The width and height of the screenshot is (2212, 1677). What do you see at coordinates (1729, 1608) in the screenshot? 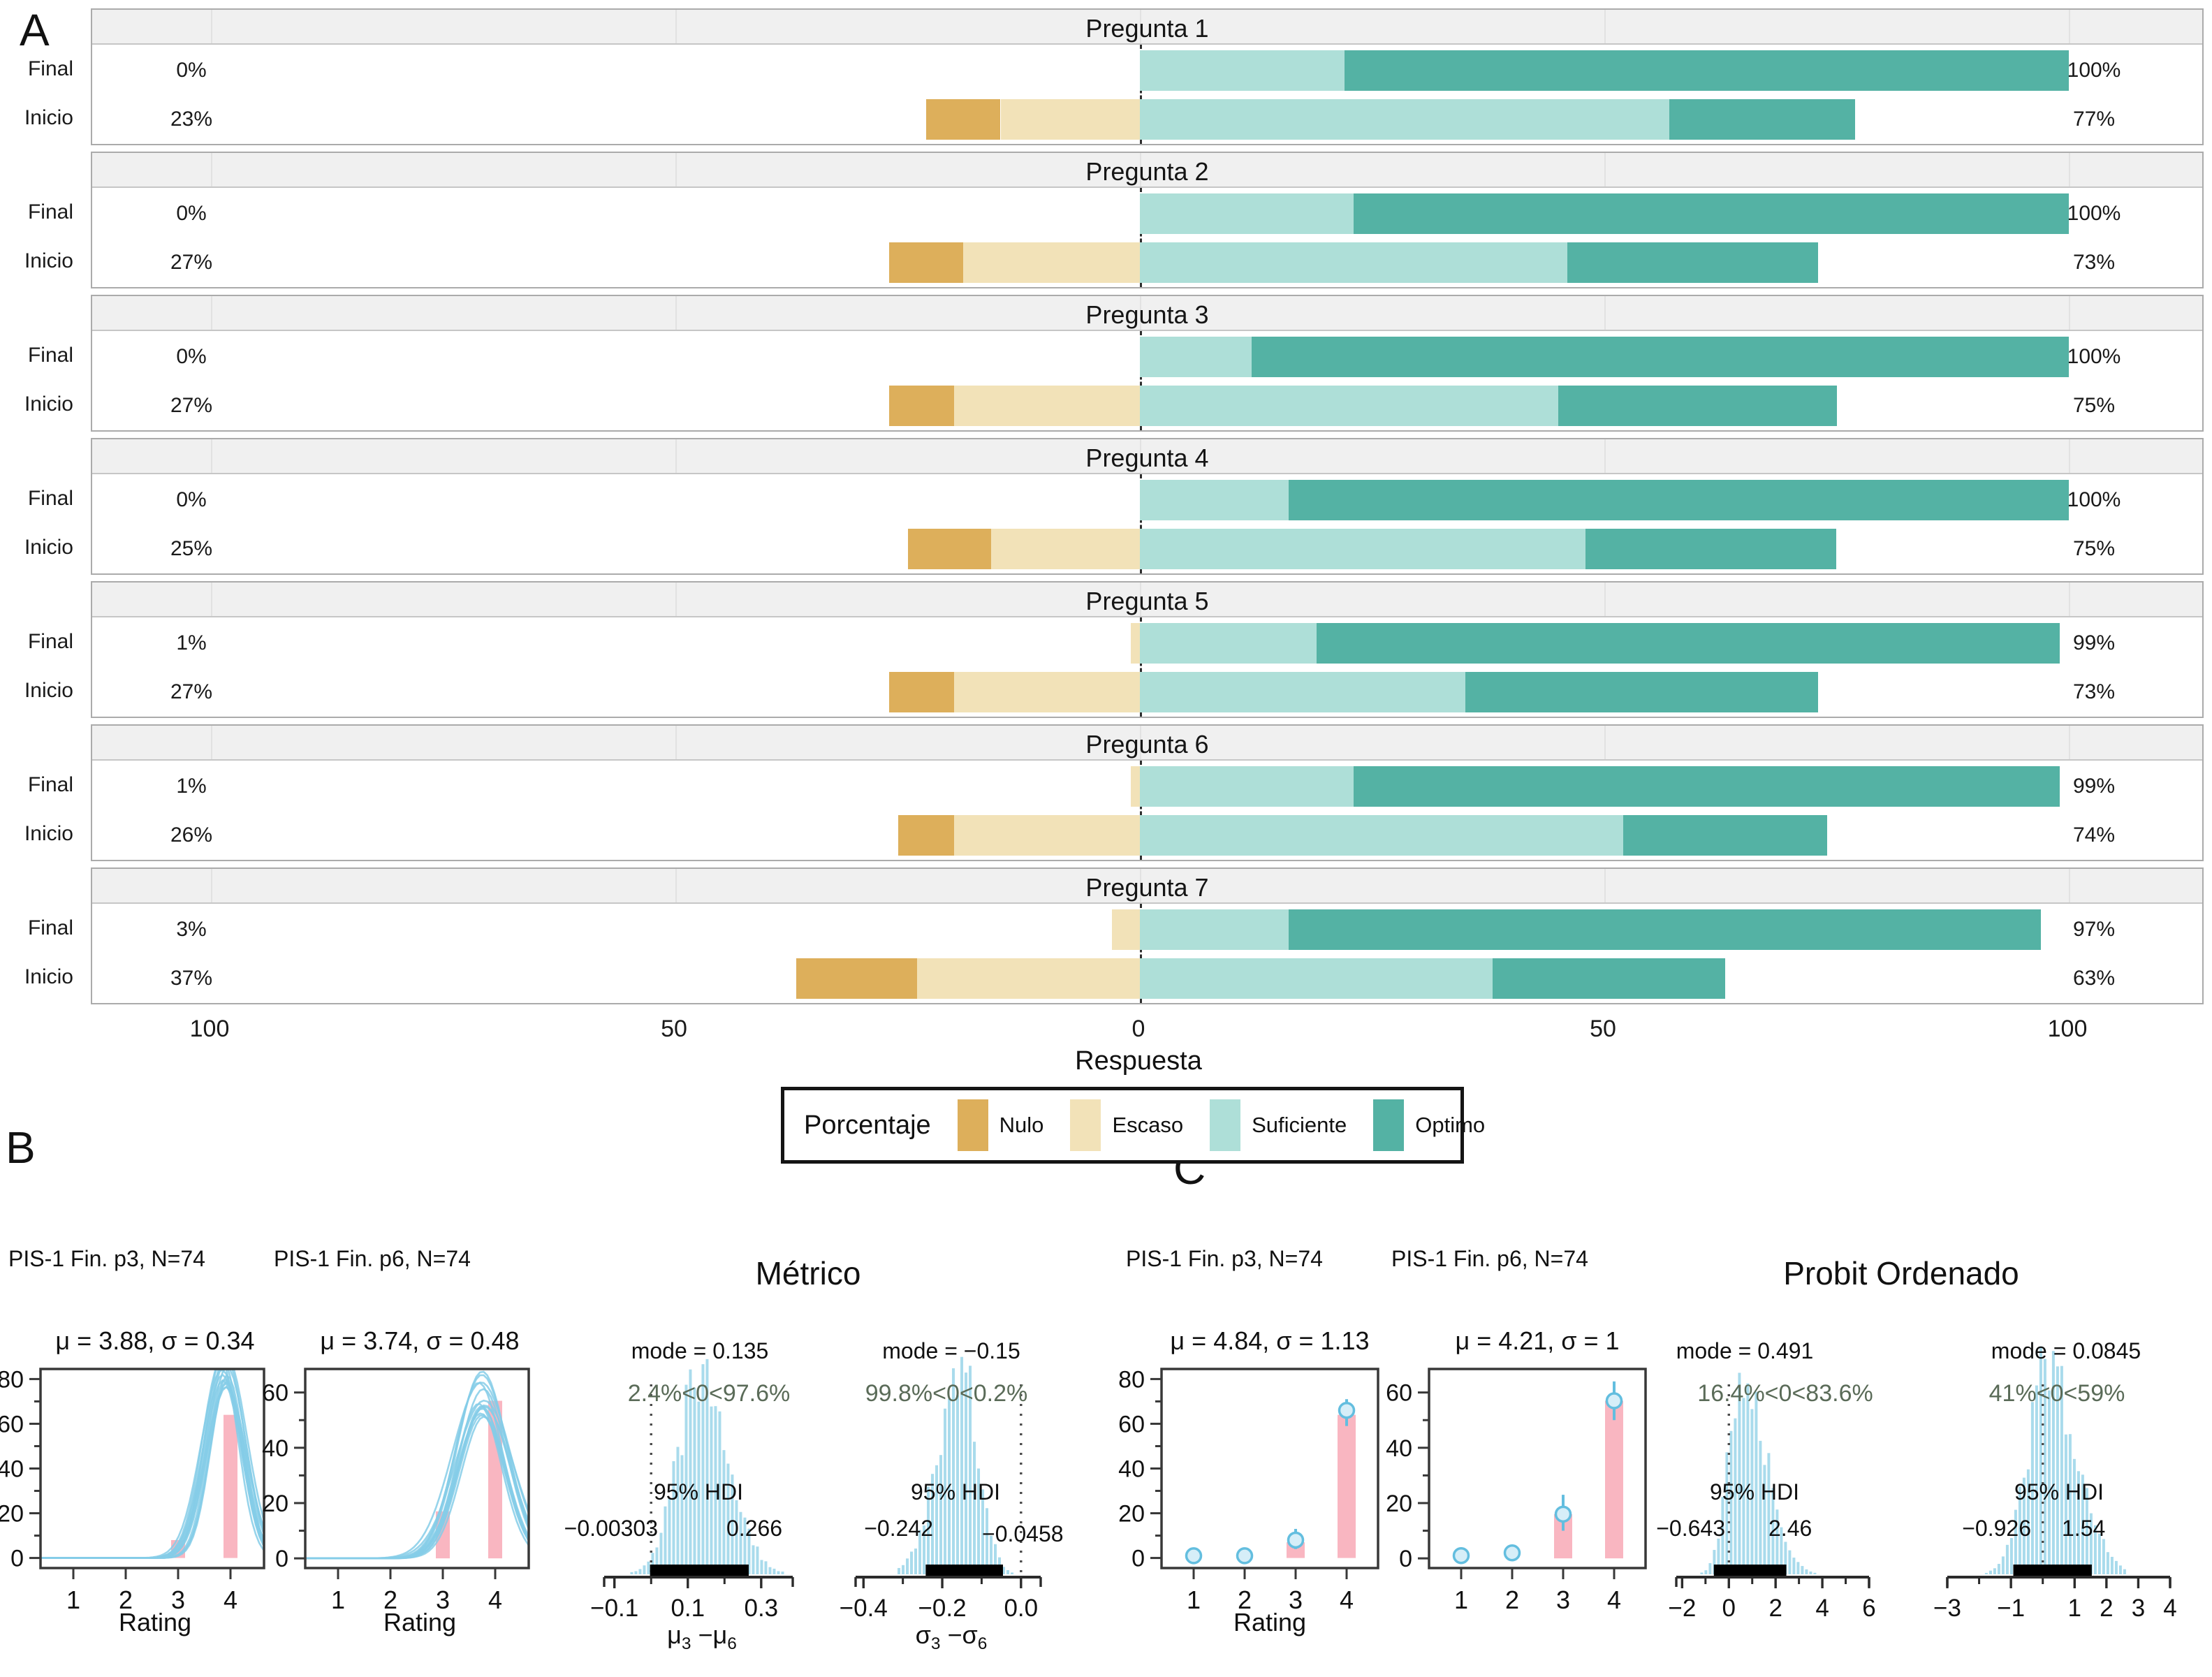
I see `hist-tick-label: 0` at bounding box center [1729, 1608].